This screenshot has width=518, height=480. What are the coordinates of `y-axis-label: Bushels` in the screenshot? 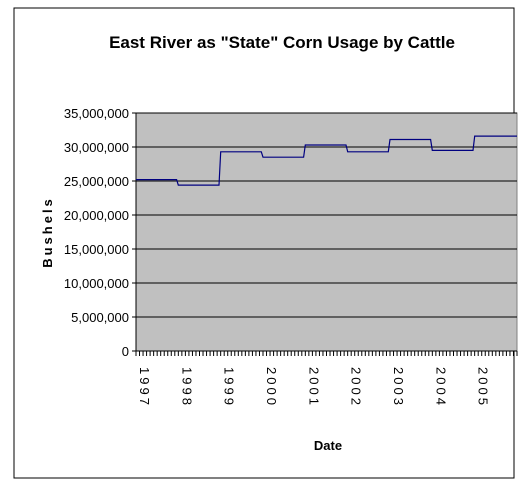 It's located at (47, 232).